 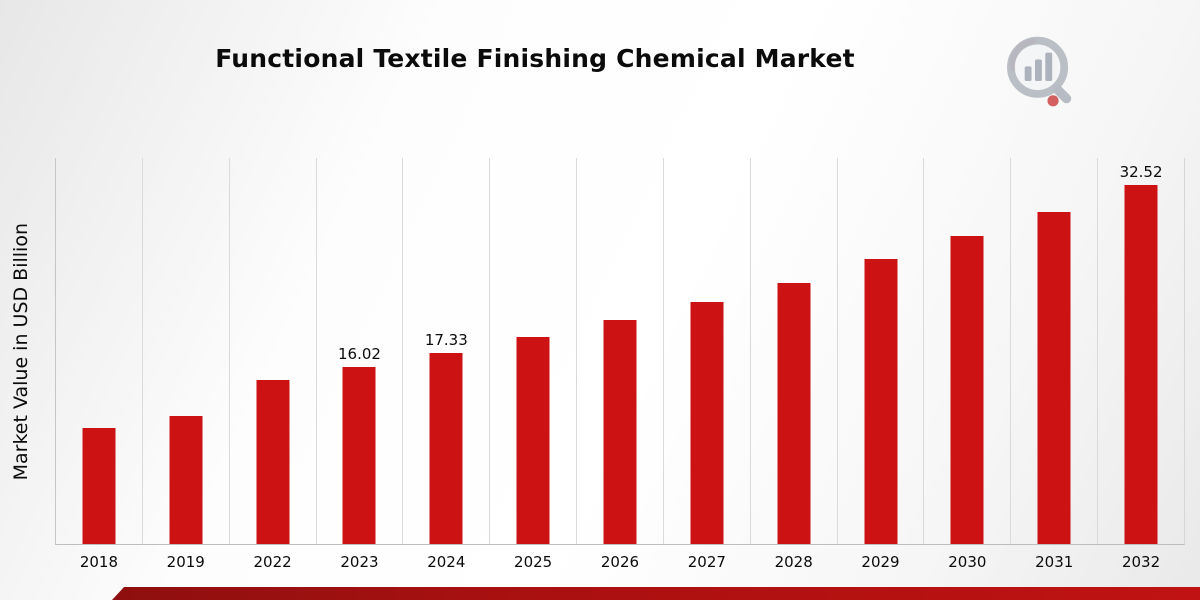 I want to click on bar-value-label-2023: 16.02, so click(x=359, y=354).